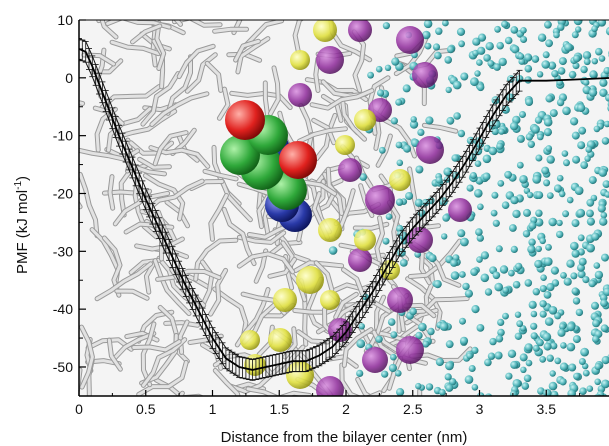 The width and height of the screenshot is (609, 446). I want to click on y-axis-title-main: PMF (kJ mol, so click(22, 232).